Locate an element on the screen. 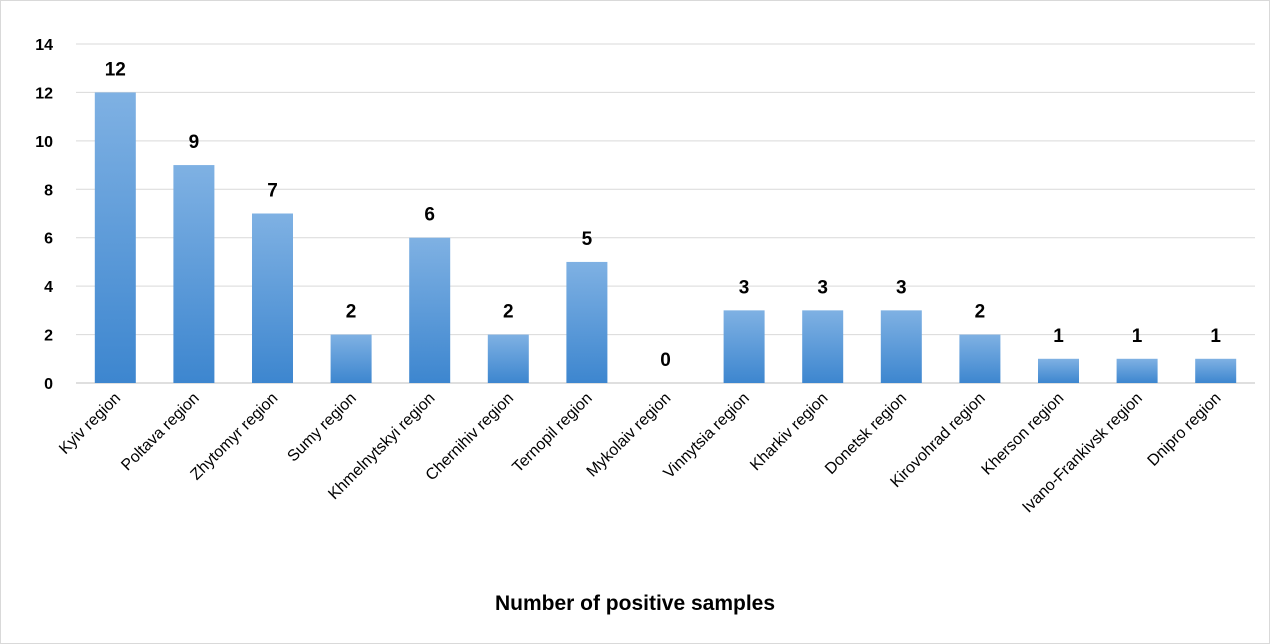 The width and height of the screenshot is (1270, 644). category-label: Mykolaiv region is located at coordinates (629, 435).